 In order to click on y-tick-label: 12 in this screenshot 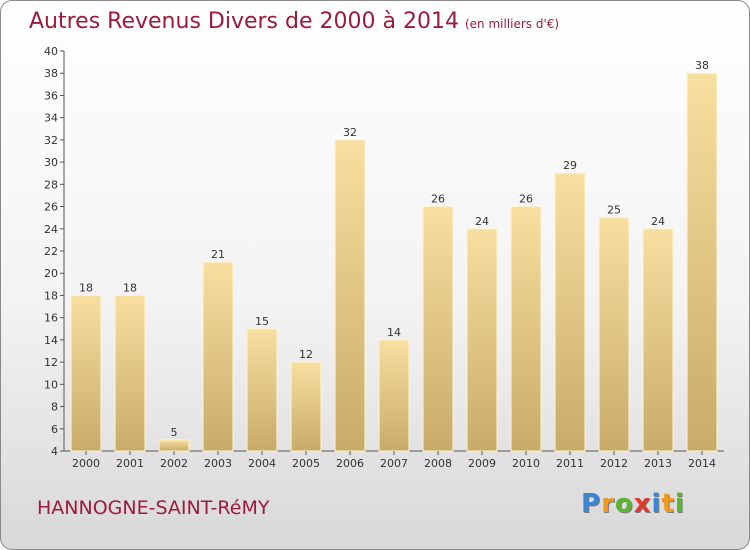, I will do `click(51, 362)`.